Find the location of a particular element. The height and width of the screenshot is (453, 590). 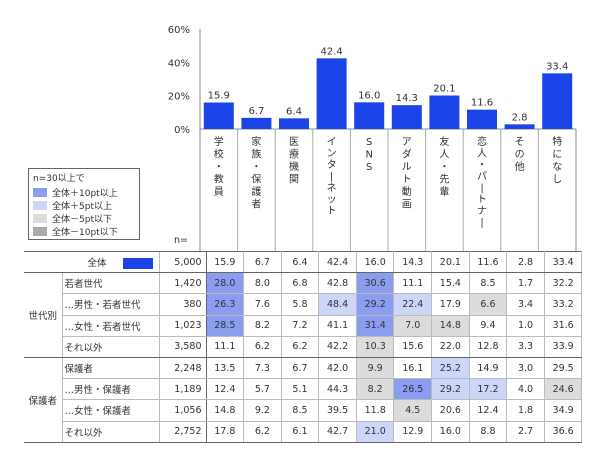

bar-value-label: 33.4 is located at coordinates (557, 66).